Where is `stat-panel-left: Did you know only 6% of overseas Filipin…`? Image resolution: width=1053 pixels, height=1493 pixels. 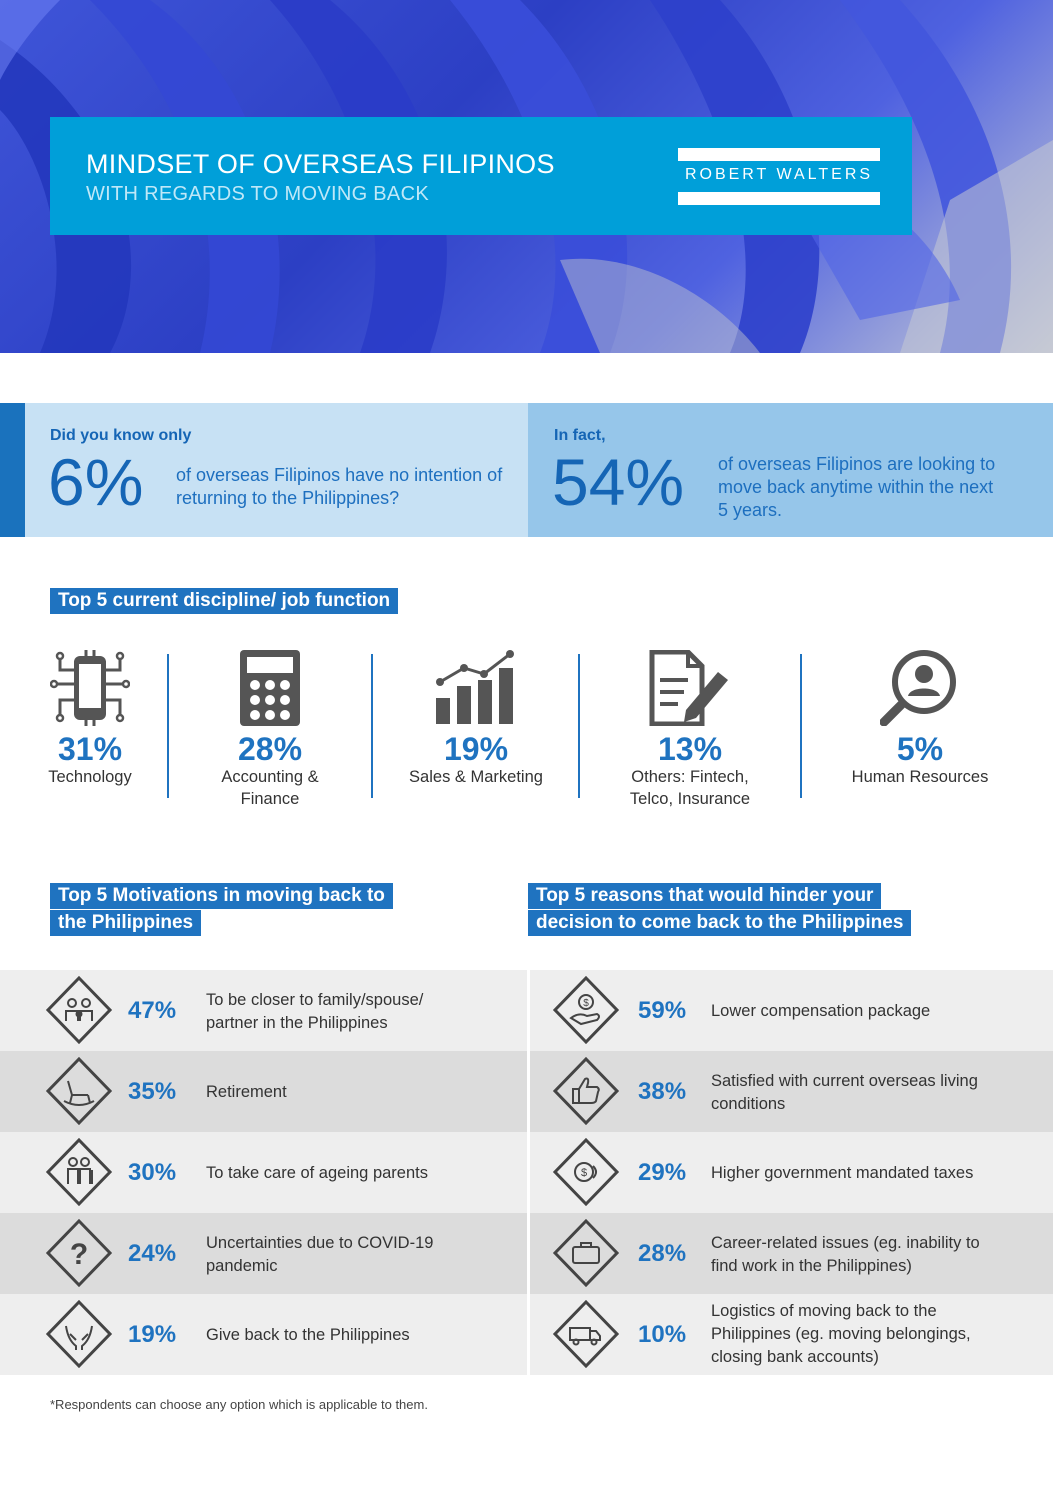
stat-panel-left: Did you know only 6% of overseas Filipin… is located at coordinates (264, 470).